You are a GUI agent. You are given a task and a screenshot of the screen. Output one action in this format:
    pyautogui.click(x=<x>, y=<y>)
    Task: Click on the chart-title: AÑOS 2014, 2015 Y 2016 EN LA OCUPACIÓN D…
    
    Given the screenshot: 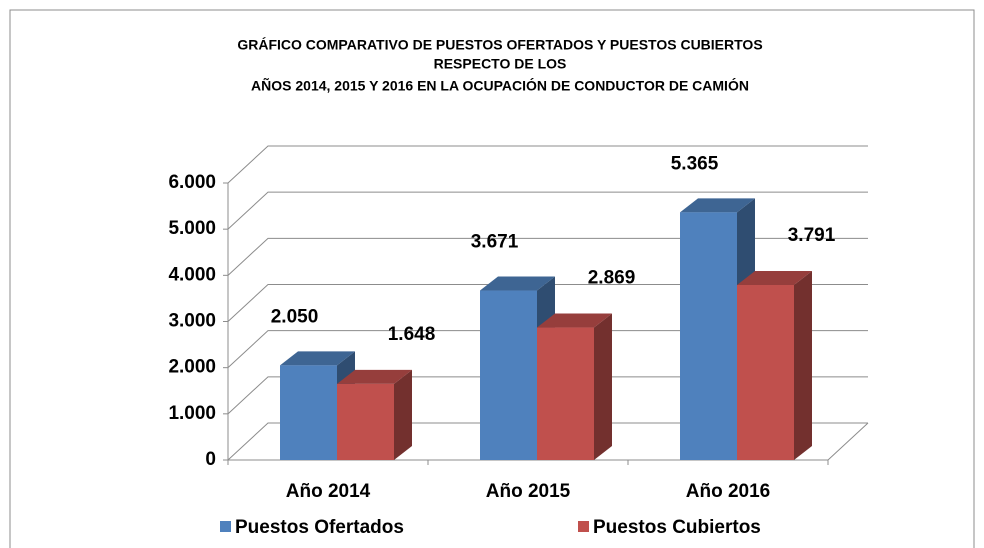 What is the action you would take?
    pyautogui.click(x=500, y=85)
    